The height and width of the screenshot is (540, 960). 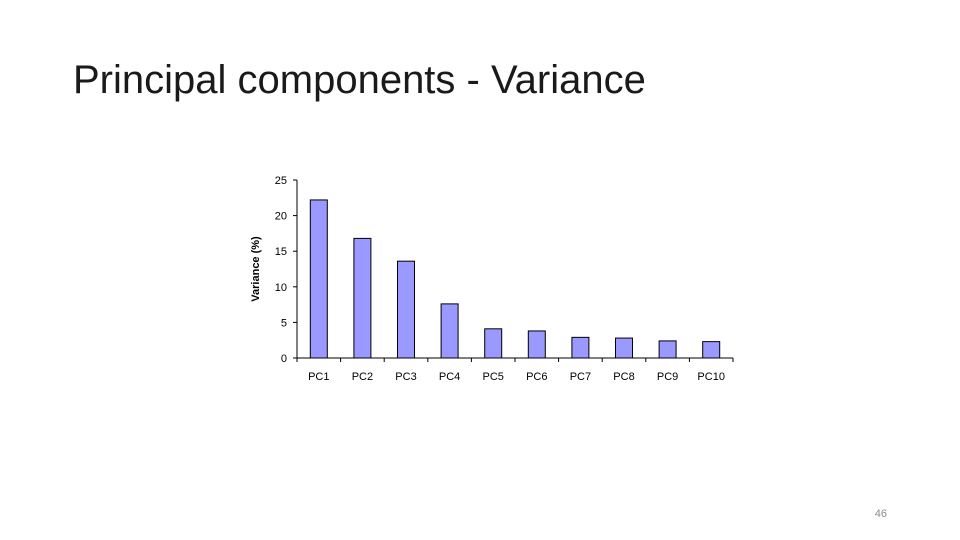 I want to click on slide-title: Principal components - Variance, so click(x=359, y=80).